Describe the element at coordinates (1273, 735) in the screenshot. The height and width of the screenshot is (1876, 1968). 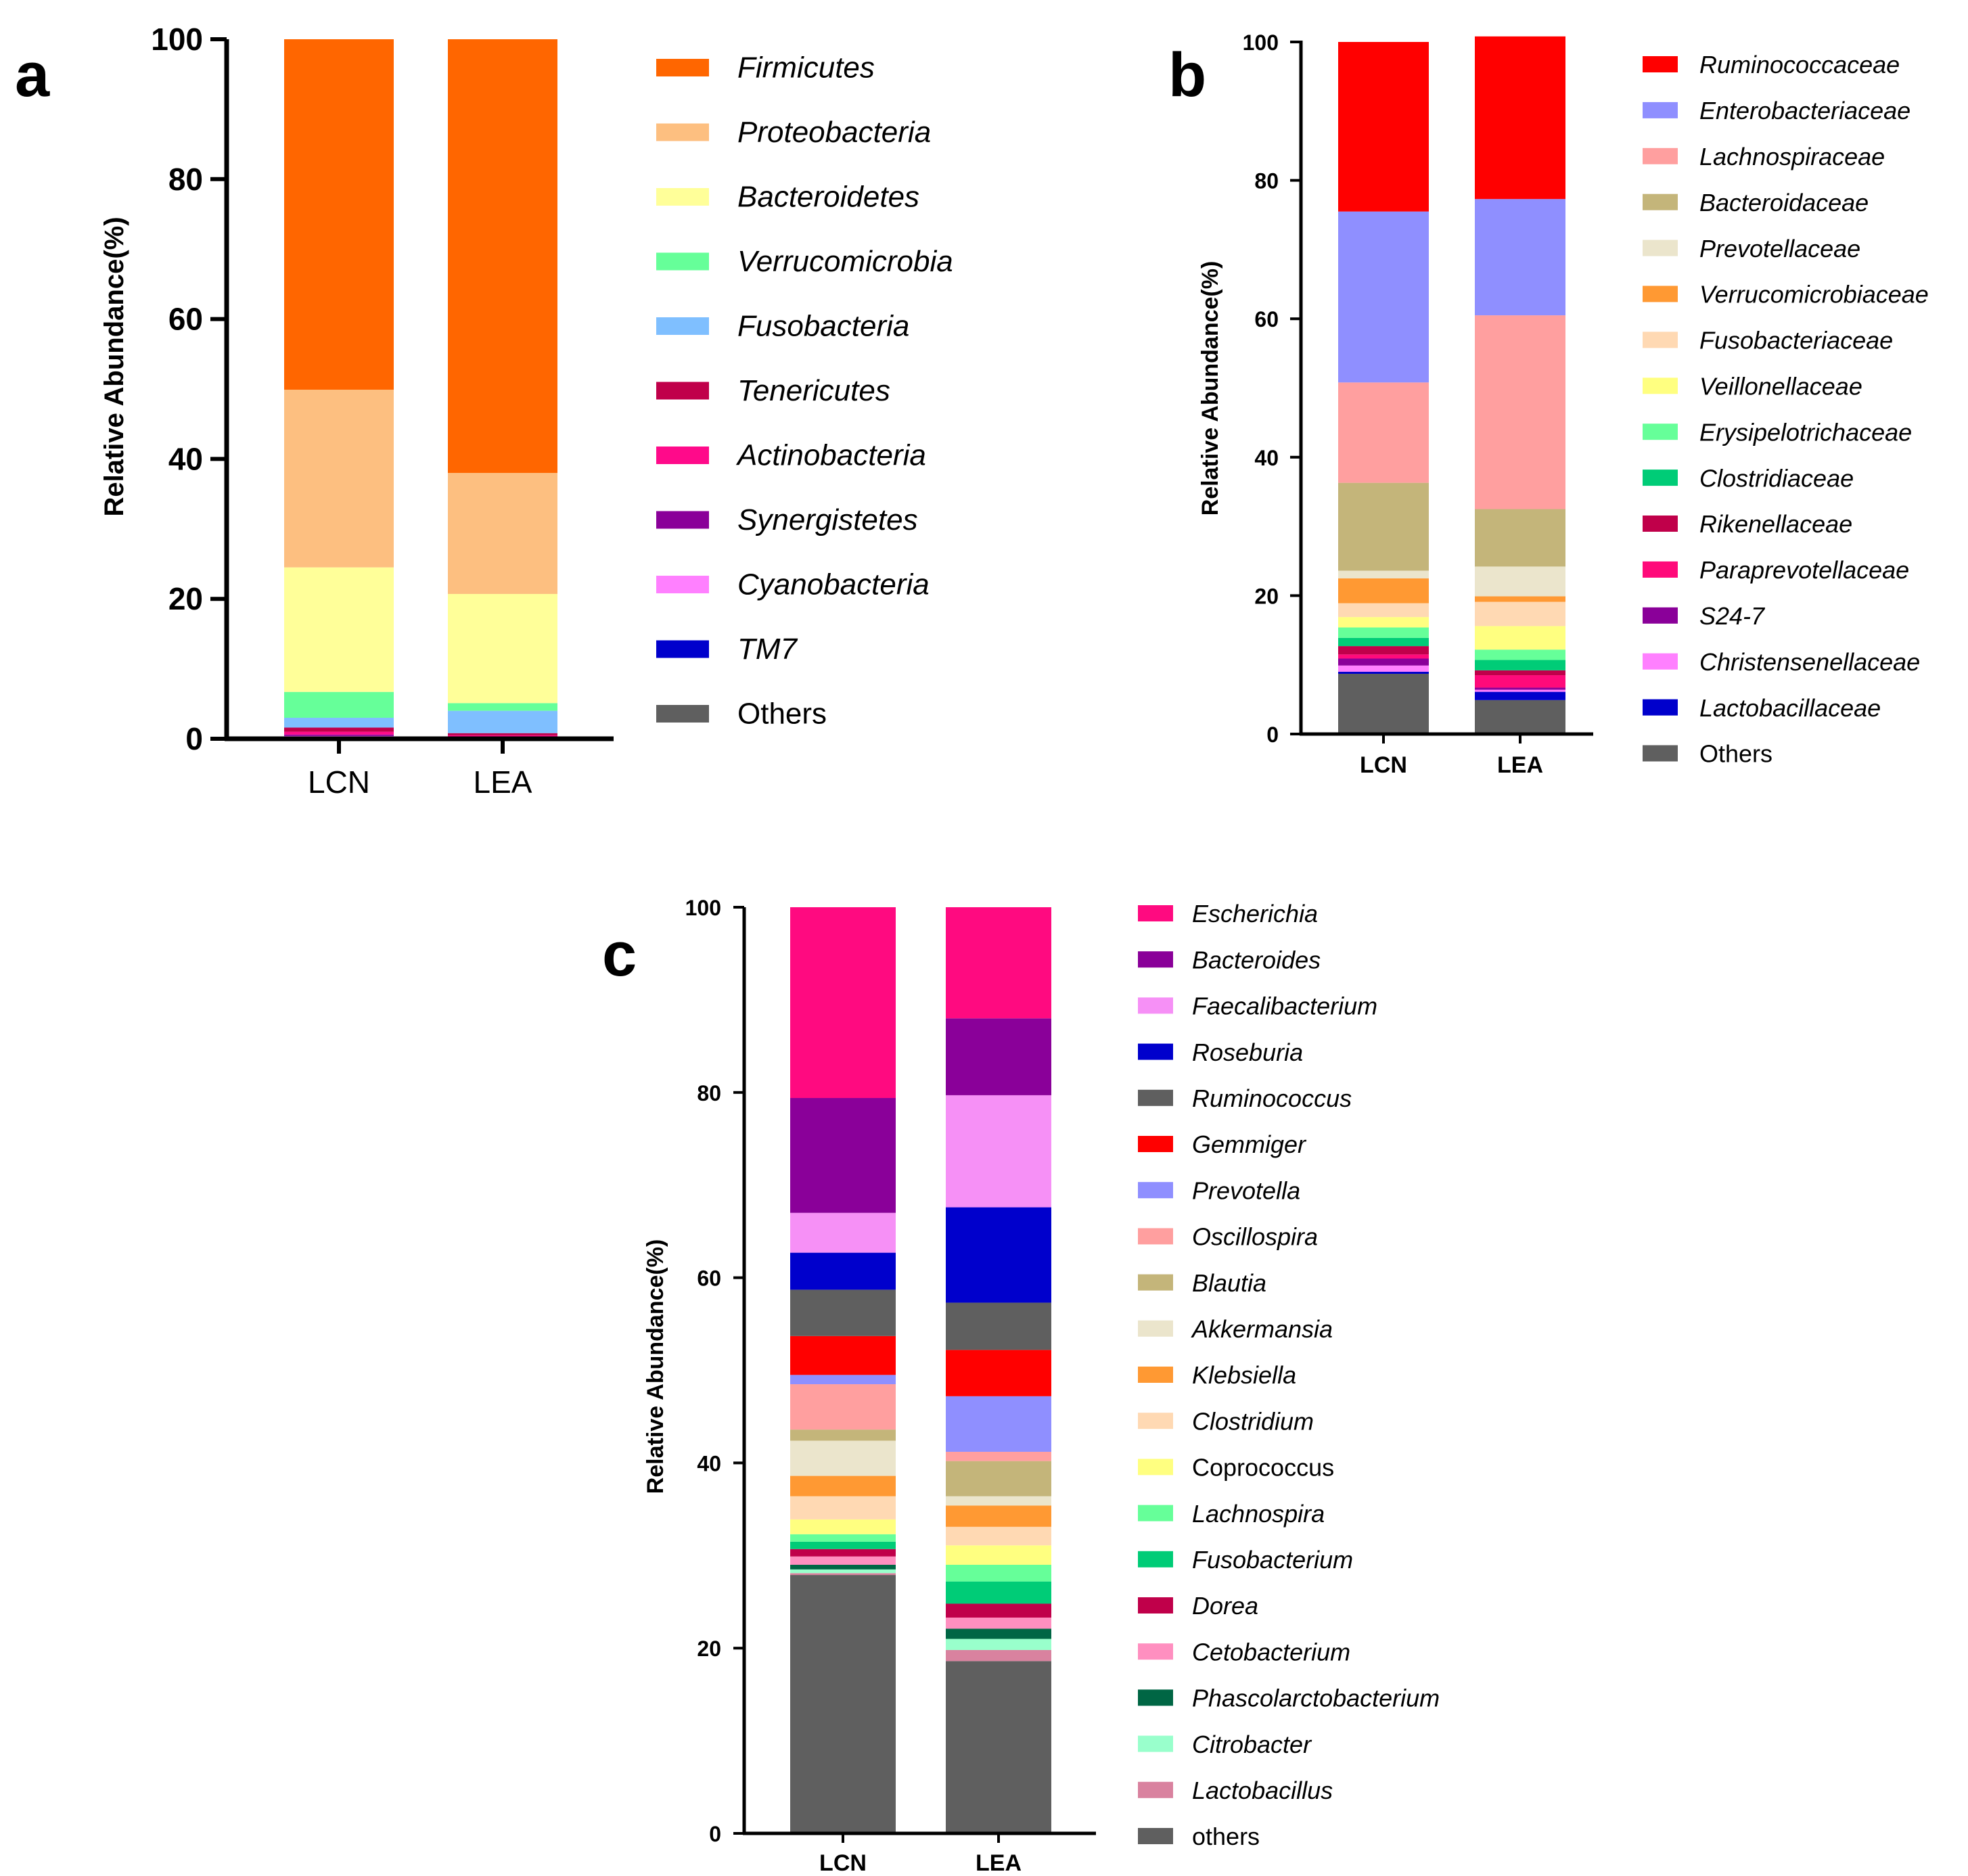
I see `panel-b-y-tick-label: 0` at that location.